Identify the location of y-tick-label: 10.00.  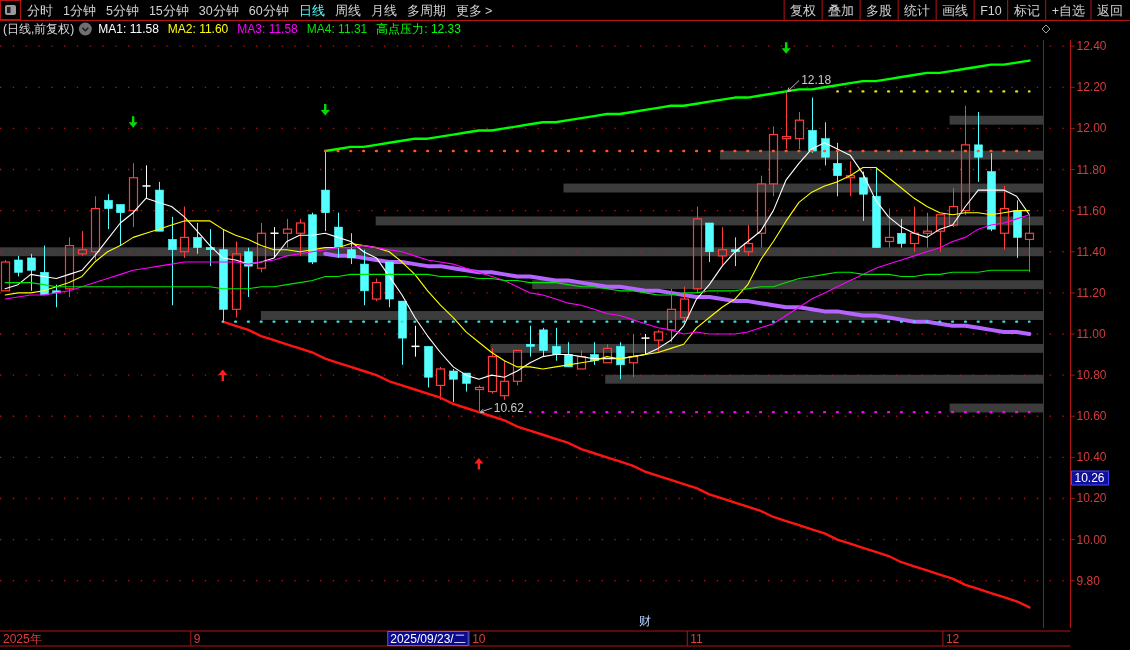
(1091, 539).